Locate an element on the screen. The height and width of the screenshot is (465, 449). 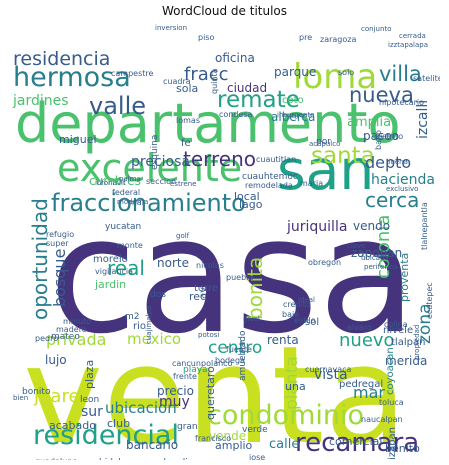
word-calle: calle is located at coordinates (284, 444).